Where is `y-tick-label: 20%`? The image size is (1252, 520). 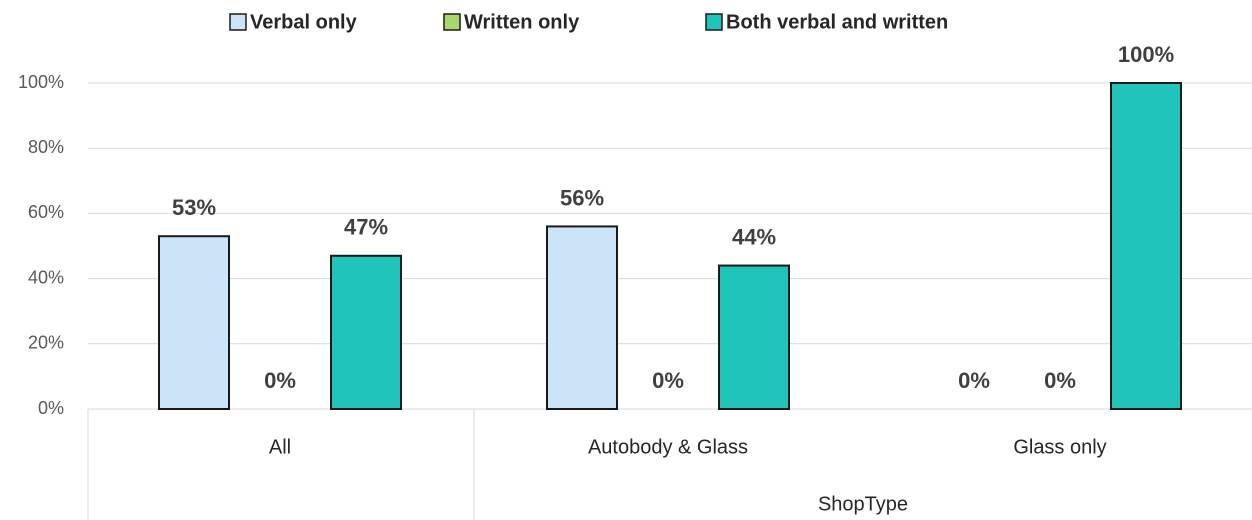 y-tick-label: 20% is located at coordinates (46, 343).